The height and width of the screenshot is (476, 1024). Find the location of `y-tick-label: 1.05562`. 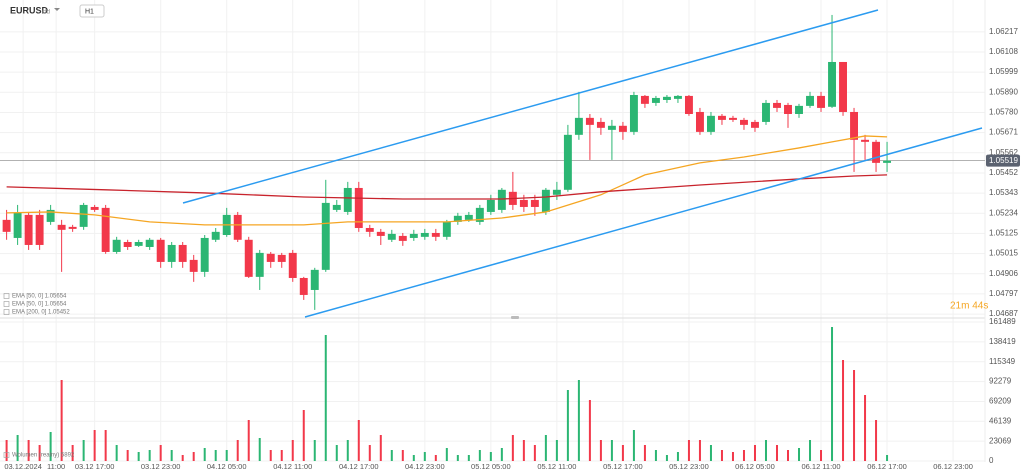

y-tick-label: 1.05562 is located at coordinates (1003, 152).